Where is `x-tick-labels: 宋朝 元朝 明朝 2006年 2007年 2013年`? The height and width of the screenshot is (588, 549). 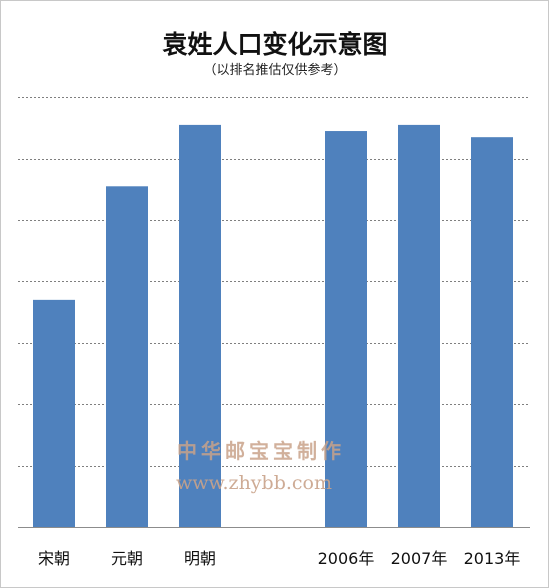
x-tick-labels: 宋朝 元朝 明朝 2006年 2007年 2013年 is located at coordinates (279, 558).